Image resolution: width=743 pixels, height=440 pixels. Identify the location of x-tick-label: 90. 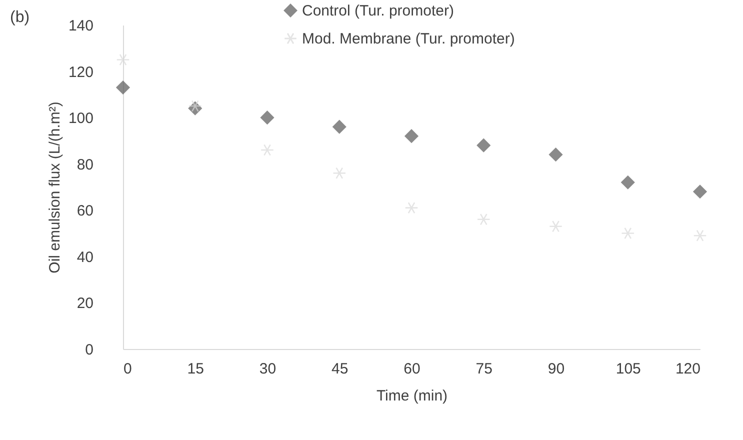
(556, 369).